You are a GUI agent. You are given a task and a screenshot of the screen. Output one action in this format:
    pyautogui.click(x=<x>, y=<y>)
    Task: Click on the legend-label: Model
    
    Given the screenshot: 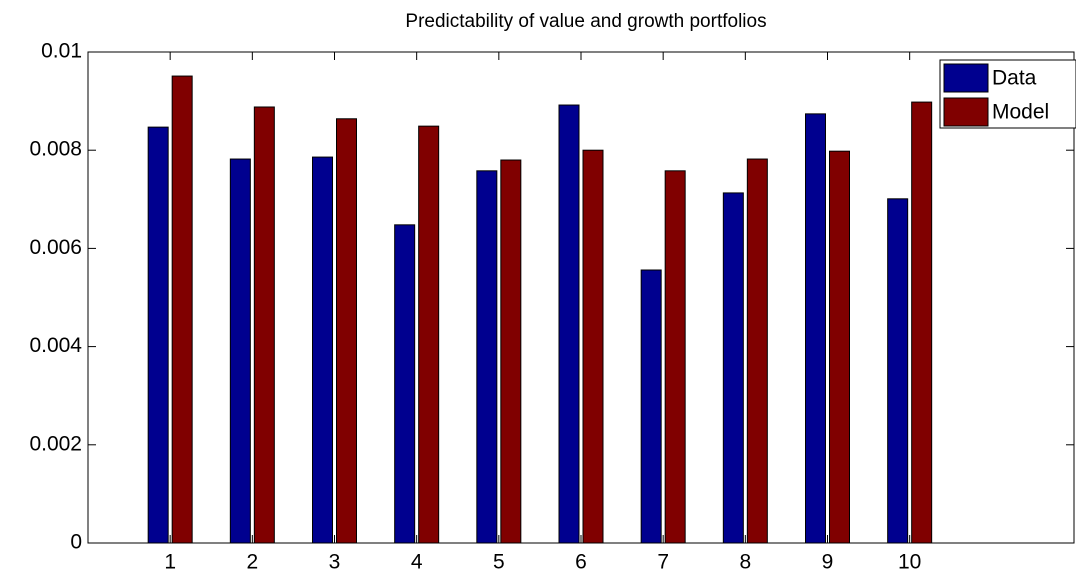 What is the action you would take?
    pyautogui.click(x=1020, y=112)
    